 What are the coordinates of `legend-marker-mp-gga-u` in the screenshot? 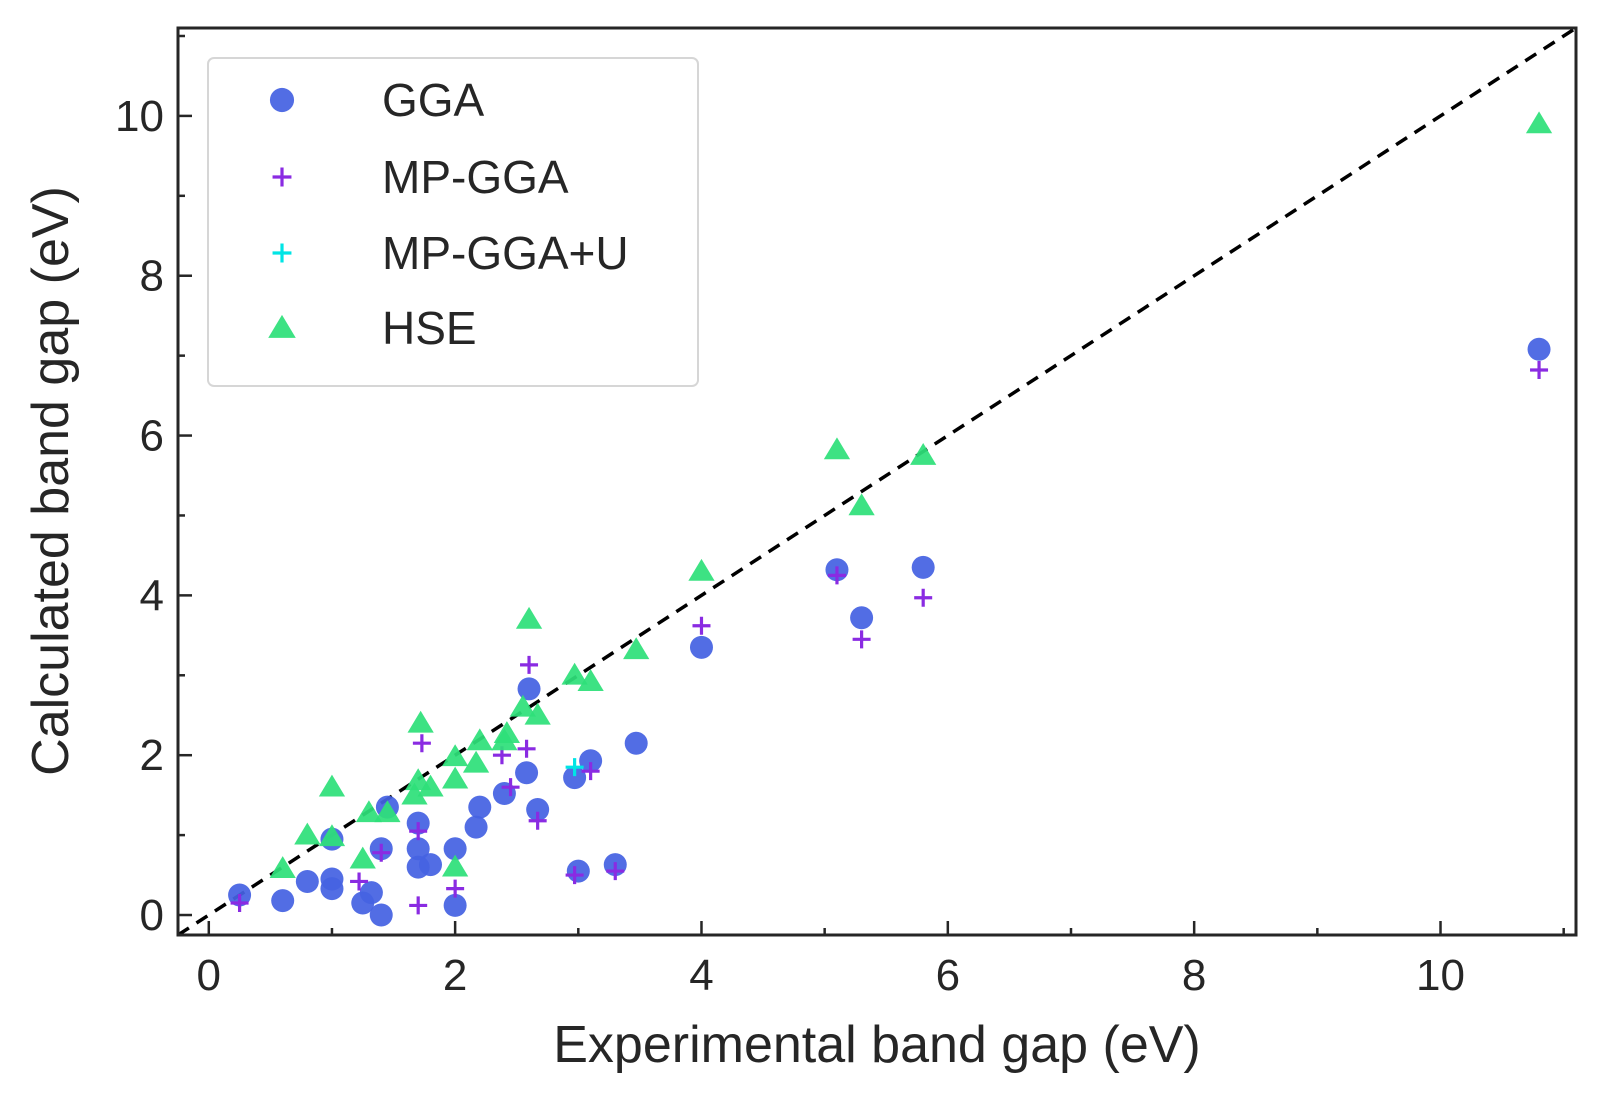 It's located at (282, 253).